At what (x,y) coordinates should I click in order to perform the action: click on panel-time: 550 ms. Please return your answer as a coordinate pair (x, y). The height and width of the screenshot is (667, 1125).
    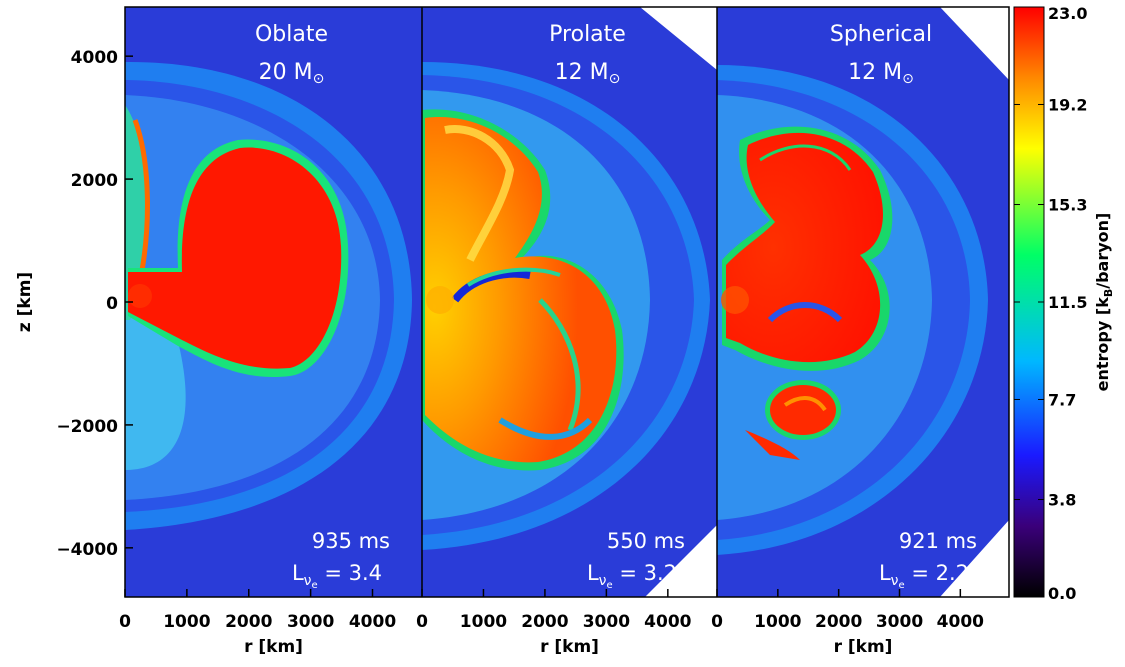
    Looking at the image, I should click on (646, 541).